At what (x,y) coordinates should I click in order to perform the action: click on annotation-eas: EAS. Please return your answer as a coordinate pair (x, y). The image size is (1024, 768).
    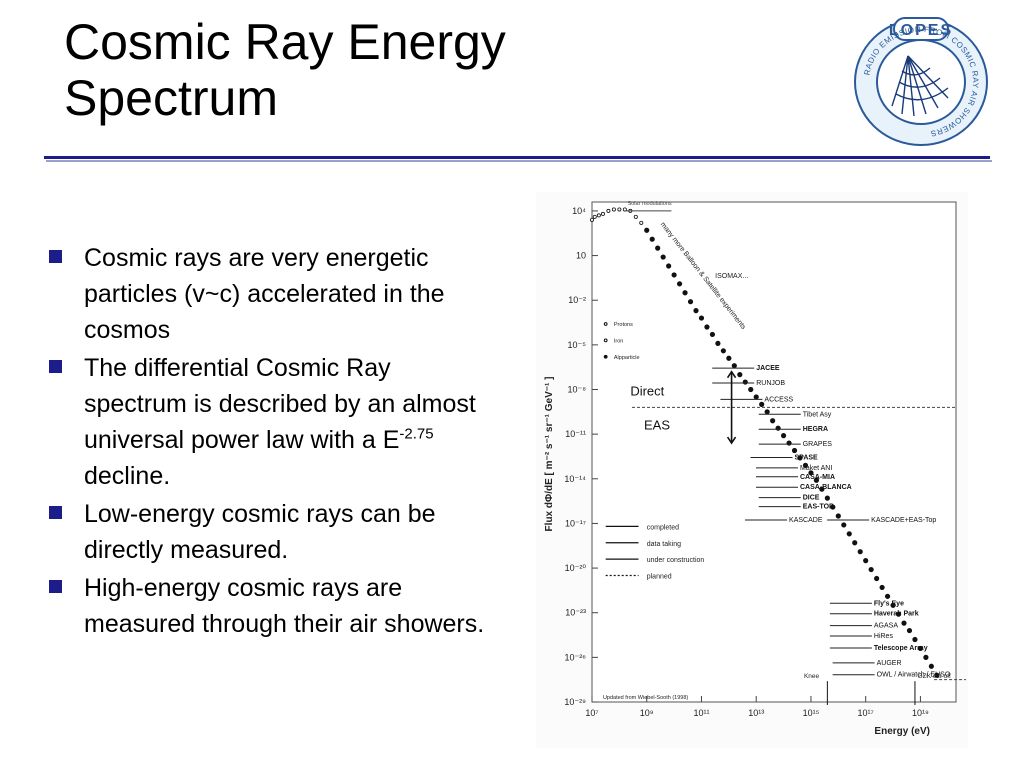
    Looking at the image, I should click on (657, 425).